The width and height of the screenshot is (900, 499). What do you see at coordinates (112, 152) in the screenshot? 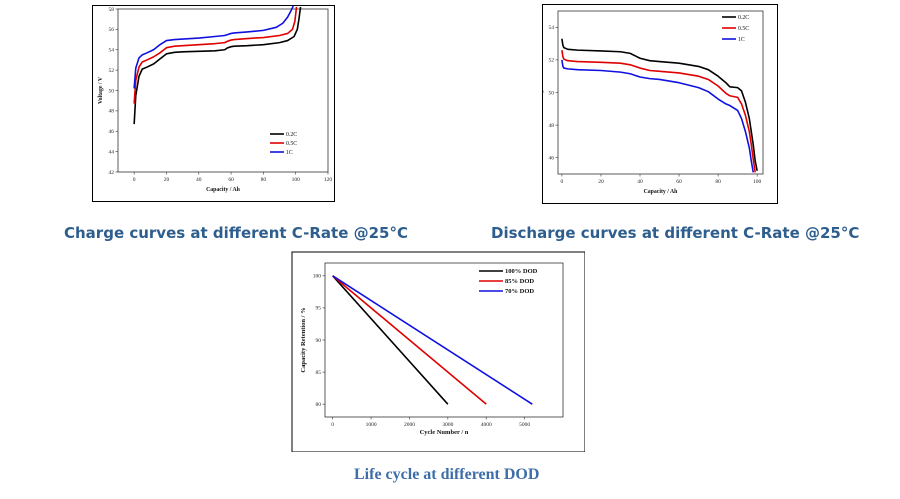
I see `y-tick-label: 44` at bounding box center [112, 152].